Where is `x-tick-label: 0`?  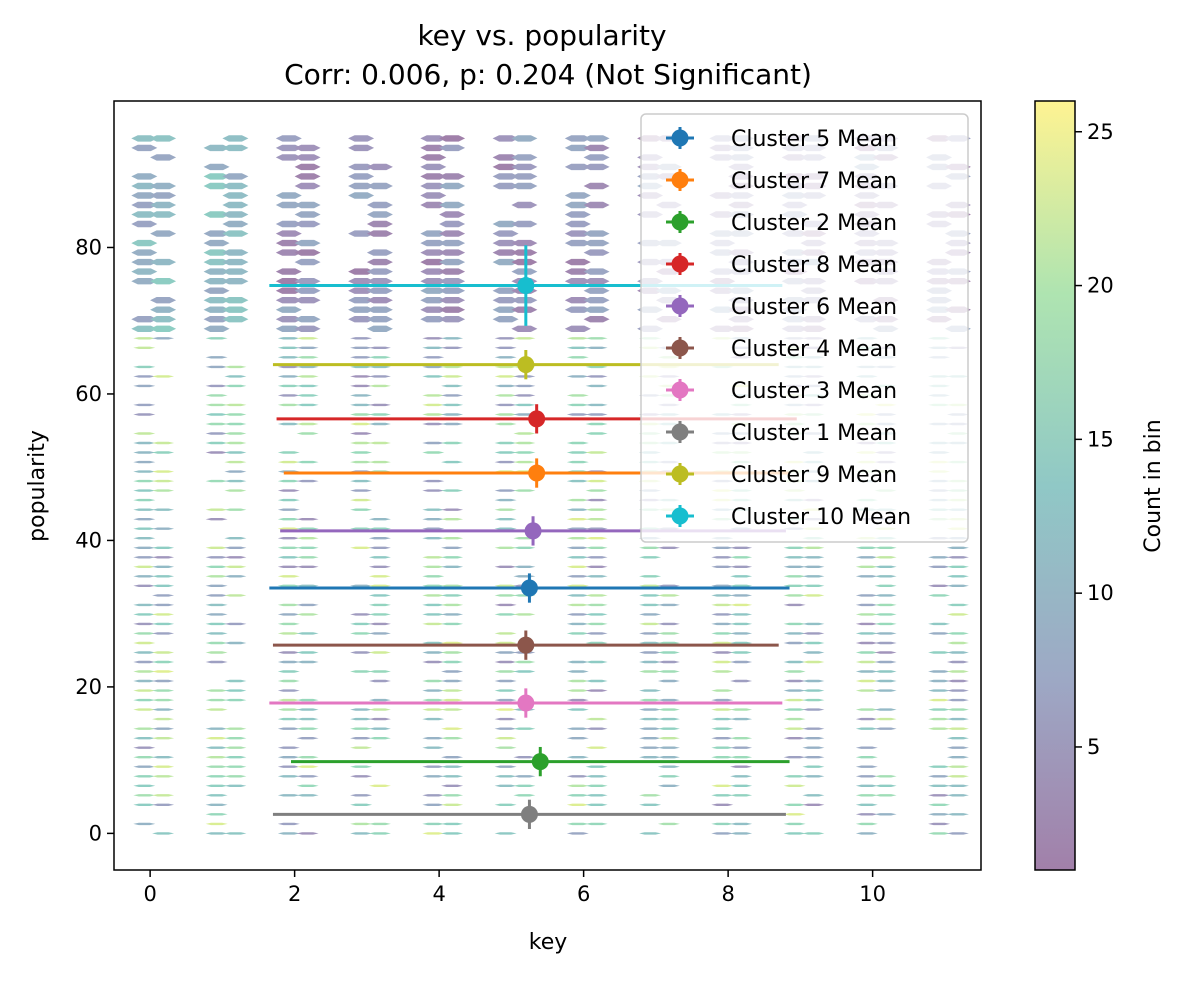
x-tick-label: 0 is located at coordinates (149, 894).